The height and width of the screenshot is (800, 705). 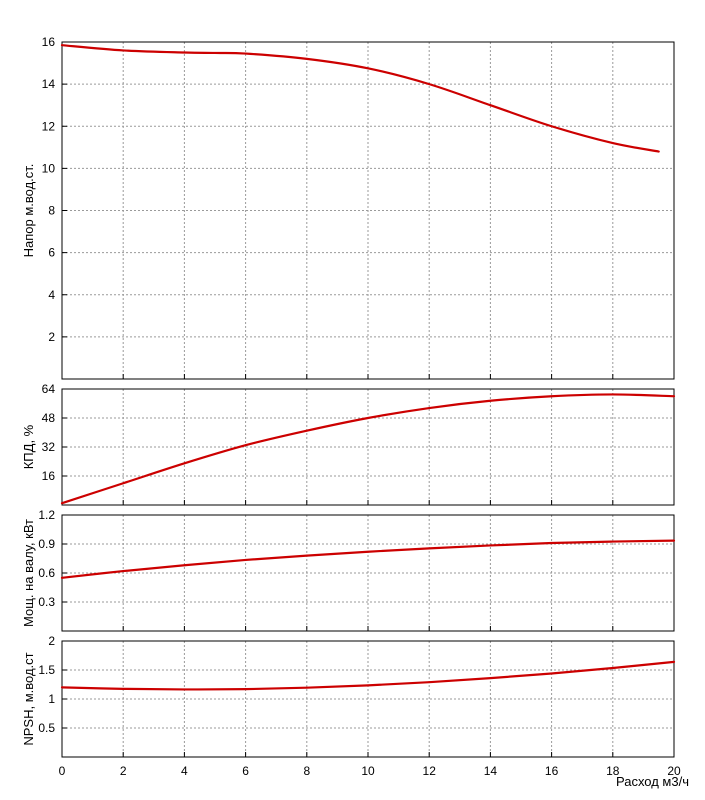 What do you see at coordinates (28, 698) in the screenshot?
I see `y-axis-title: NPSH, м.вод.ст` at bounding box center [28, 698].